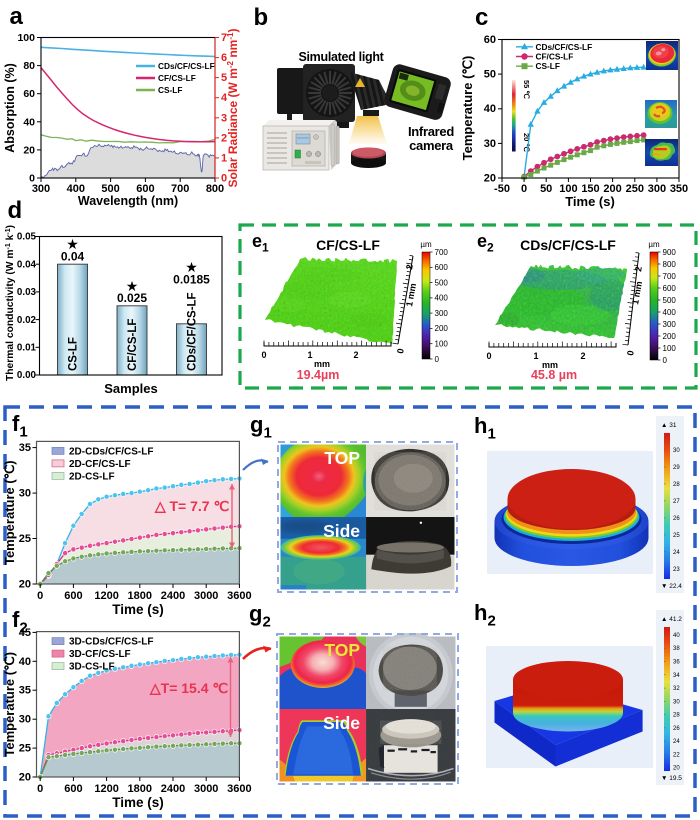 Image resolution: width=700 pixels, height=820 pixels. I want to click on svg-text: Side, so click(341, 531).